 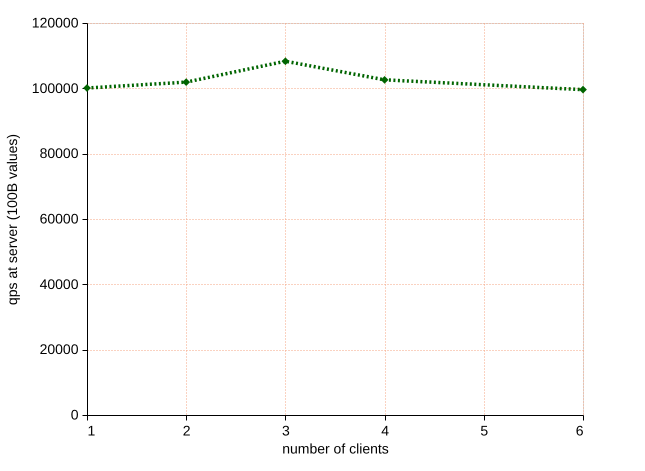 I want to click on y-tick-label: 60000, so click(x=59, y=218).